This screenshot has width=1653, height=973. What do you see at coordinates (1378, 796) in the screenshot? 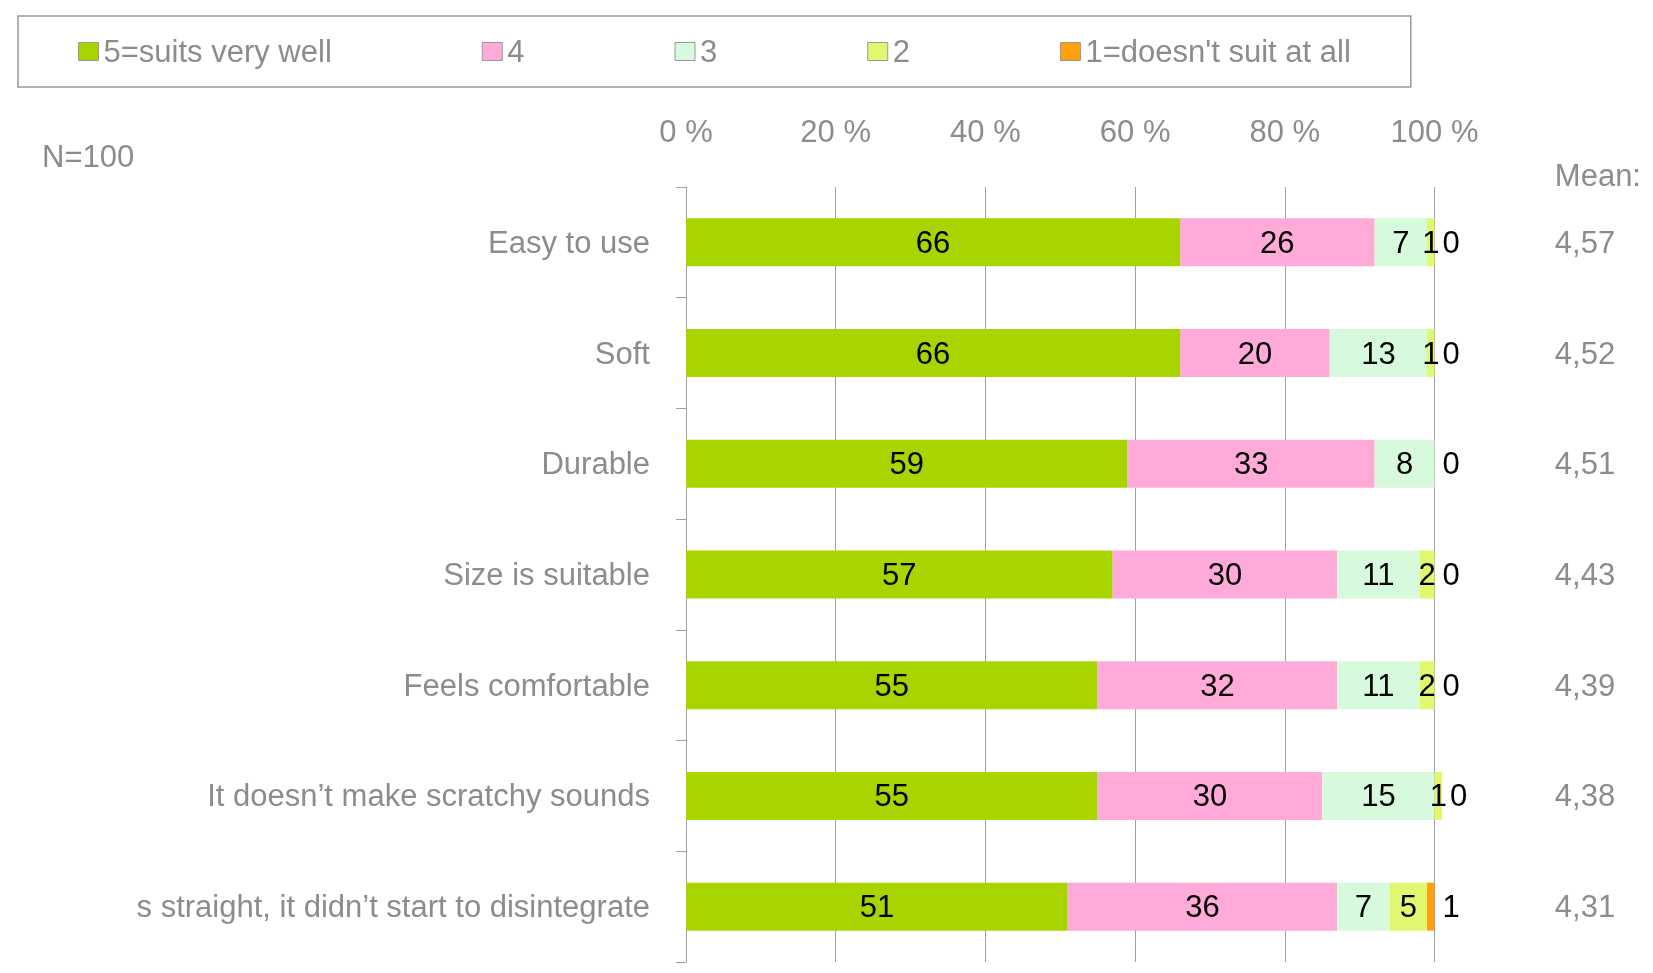
I see `data-label: 15` at bounding box center [1378, 796].